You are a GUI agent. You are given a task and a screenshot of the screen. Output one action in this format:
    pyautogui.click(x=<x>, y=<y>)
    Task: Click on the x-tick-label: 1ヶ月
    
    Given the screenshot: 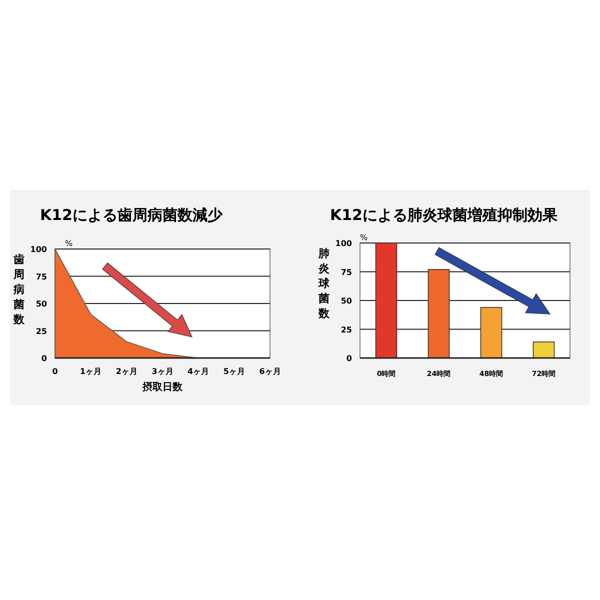 What is the action you would take?
    pyautogui.click(x=91, y=371)
    